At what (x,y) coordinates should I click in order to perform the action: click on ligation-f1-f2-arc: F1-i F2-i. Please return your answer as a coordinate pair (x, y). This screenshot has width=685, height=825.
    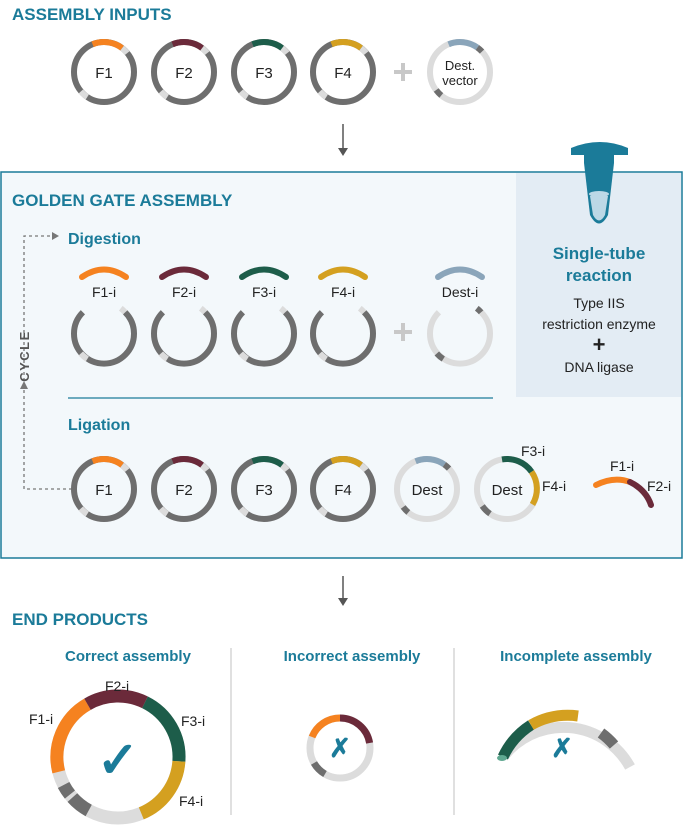
    Looking at the image, I should click on (632, 483).